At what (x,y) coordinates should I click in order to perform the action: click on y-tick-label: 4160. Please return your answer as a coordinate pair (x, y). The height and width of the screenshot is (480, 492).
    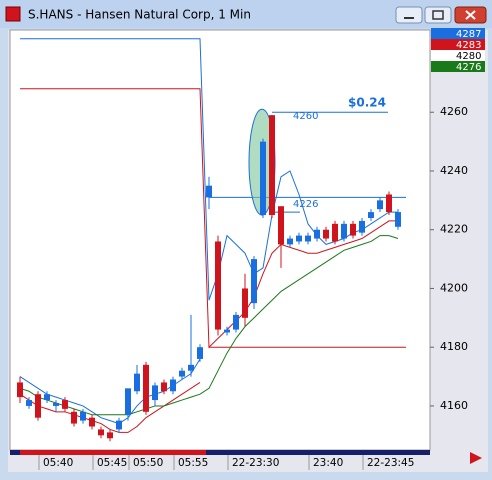
    Looking at the image, I should click on (454, 405).